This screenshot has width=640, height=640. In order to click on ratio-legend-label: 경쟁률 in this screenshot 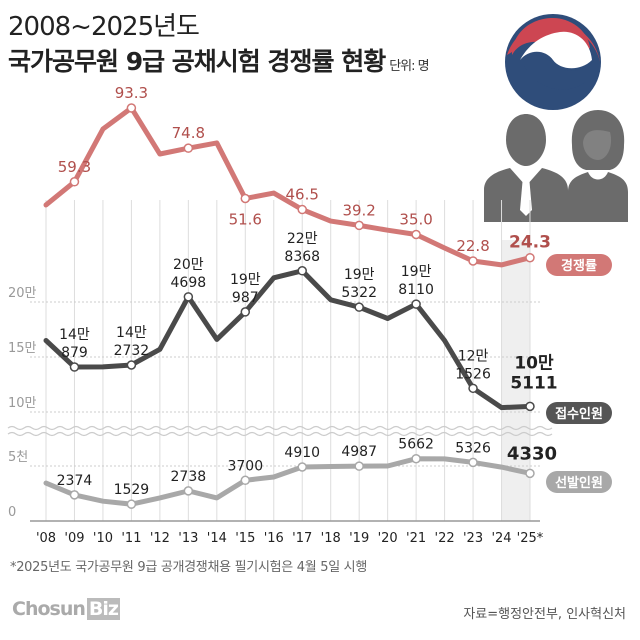, I will do `click(579, 266)`.